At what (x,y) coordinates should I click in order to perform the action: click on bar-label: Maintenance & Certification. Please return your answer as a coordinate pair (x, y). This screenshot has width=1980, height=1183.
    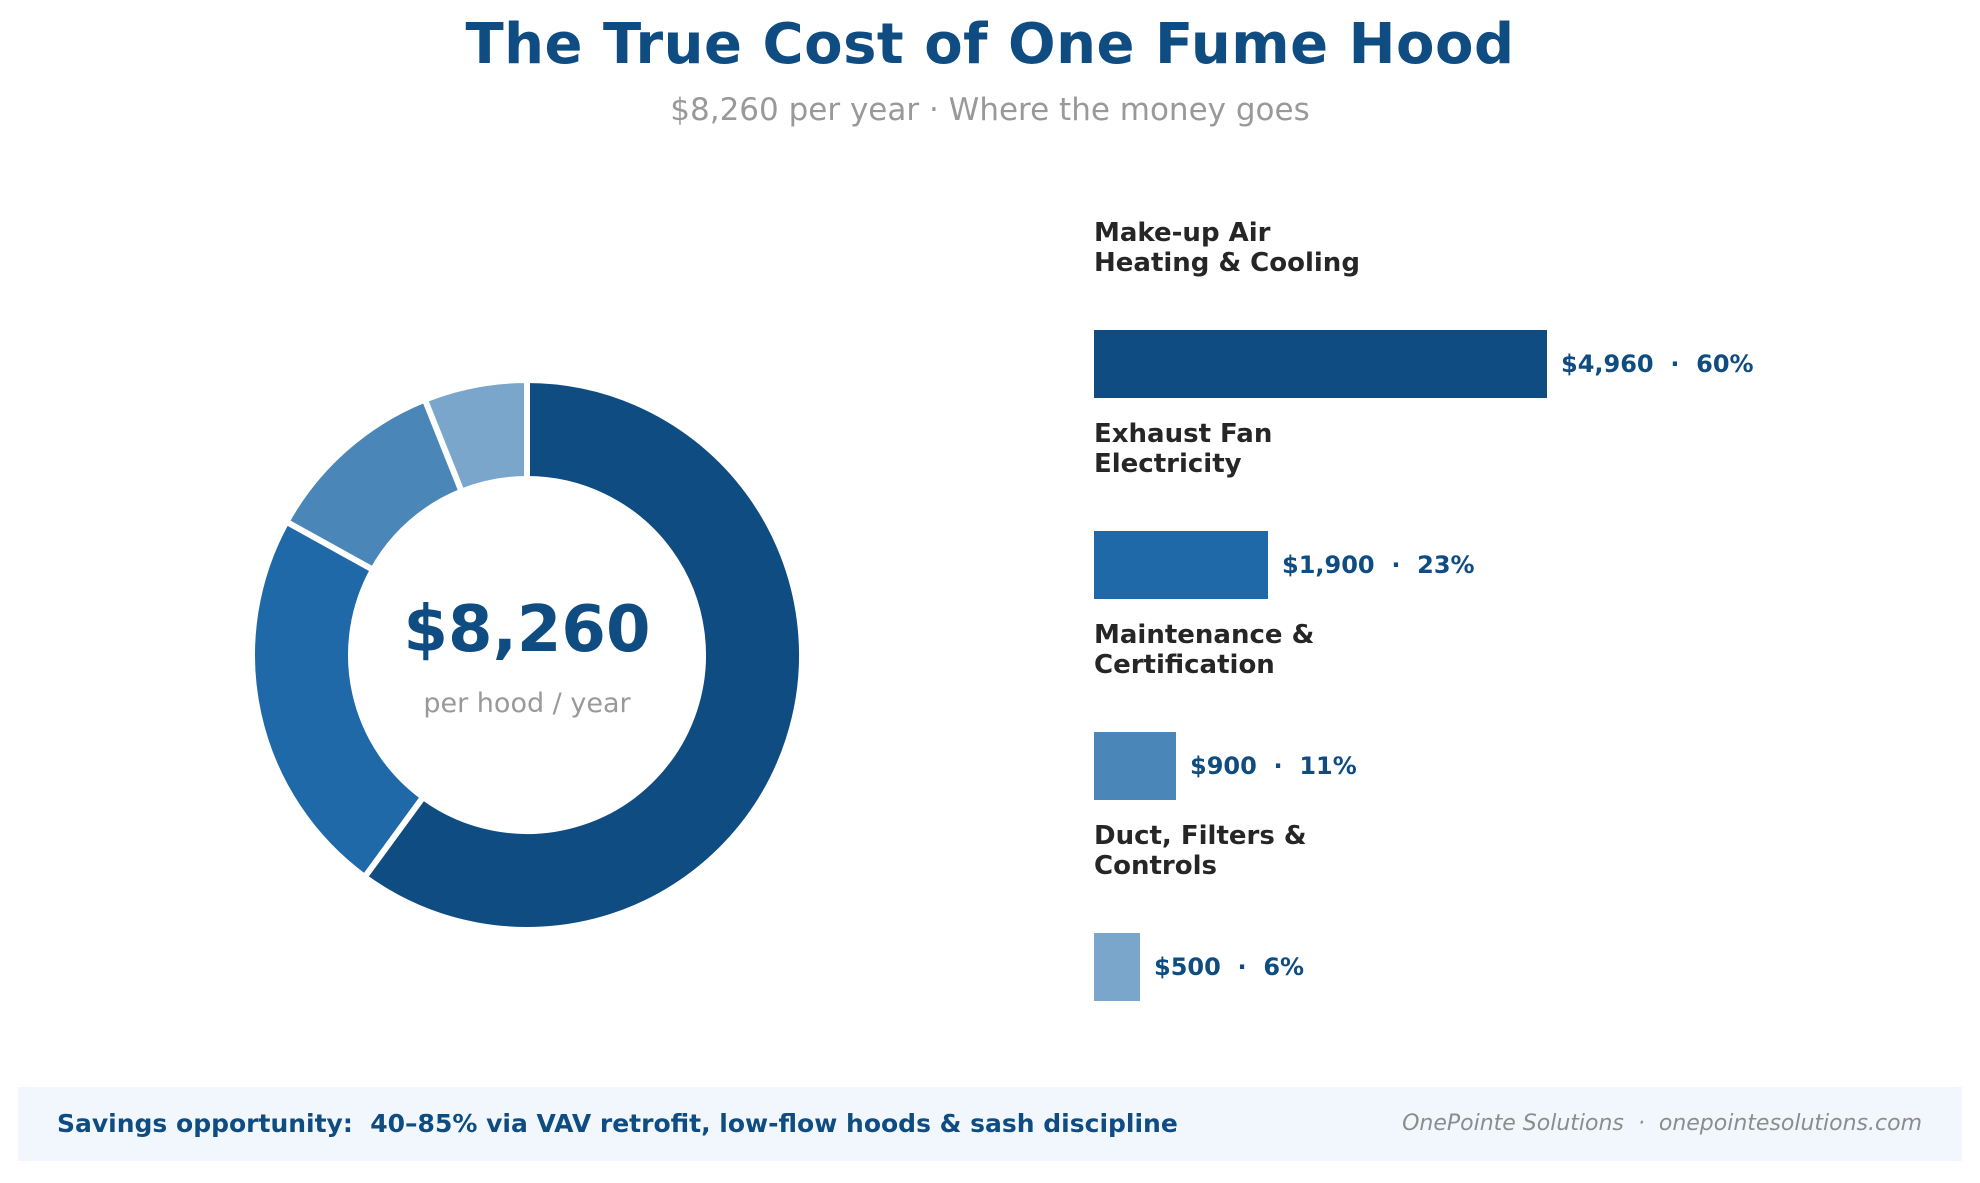
    Looking at the image, I should click on (1204, 650).